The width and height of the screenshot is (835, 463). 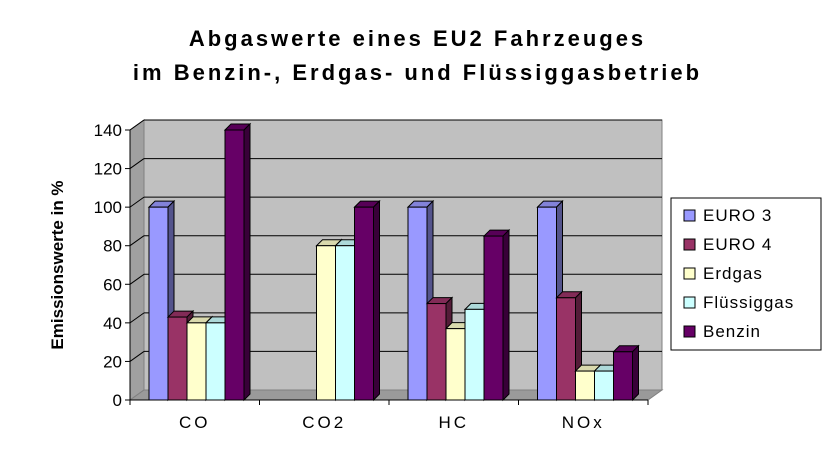 What do you see at coordinates (117, 400) in the screenshot?
I see `y-tick-label: 0` at bounding box center [117, 400].